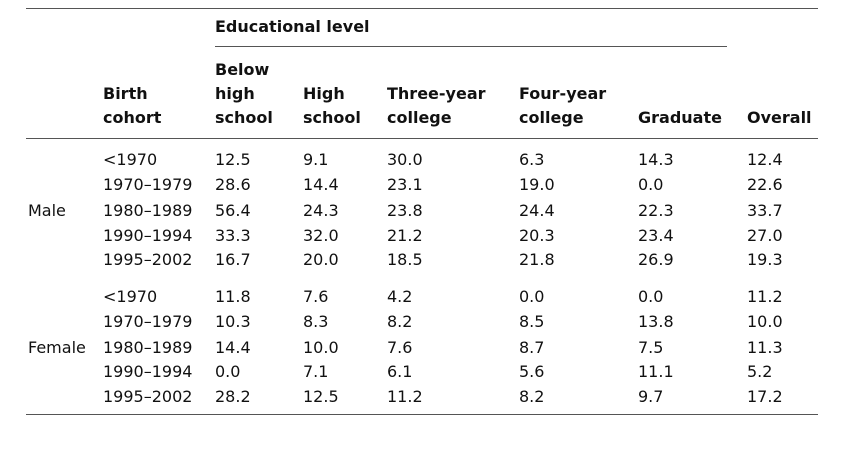 This screenshot has height=452, width=865. Describe the element at coordinates (651, 396) in the screenshot. I see `value-graduate: 9.7` at that location.